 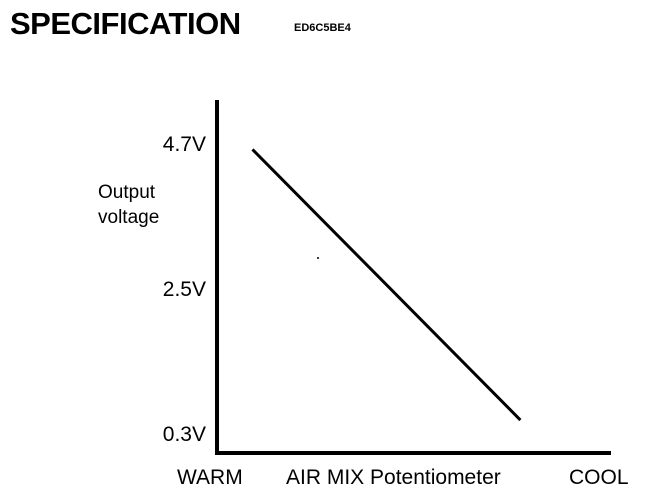 I want to click on x-tick-warm: WARM, so click(x=210, y=477).